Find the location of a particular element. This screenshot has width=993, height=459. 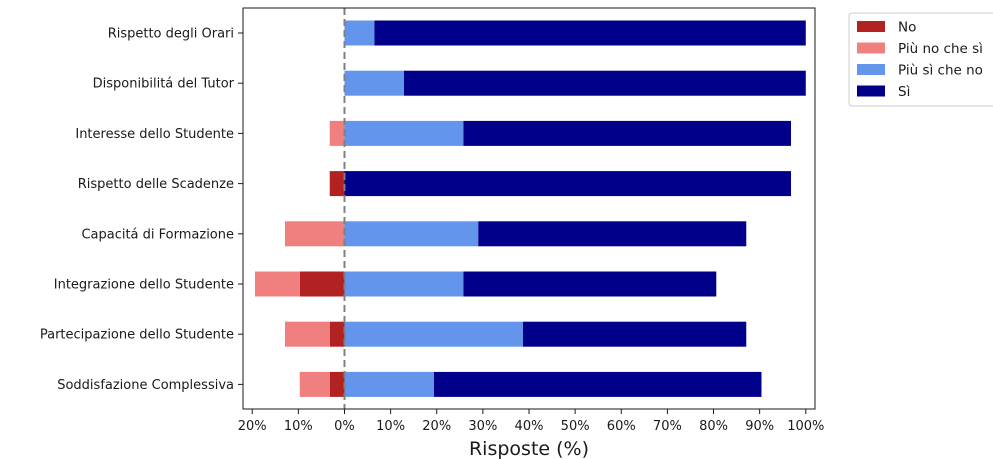

legend-swatch-si is located at coordinates (871, 91).